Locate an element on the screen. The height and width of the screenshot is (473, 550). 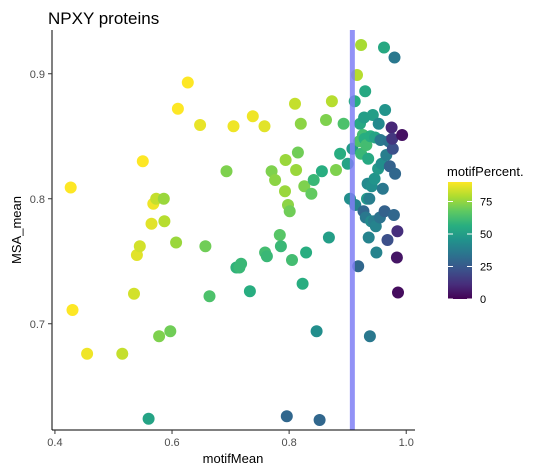
x-axis-title: motifMean is located at coordinates (233, 458).